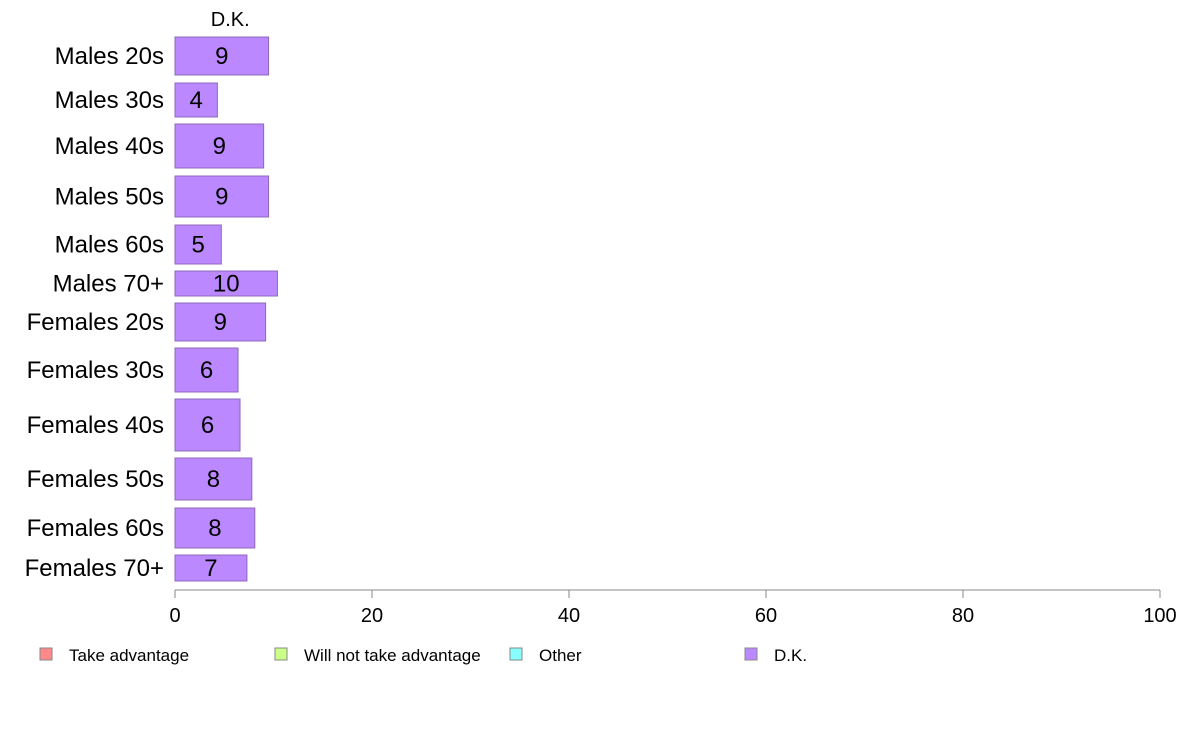 This screenshot has width=1188, height=736. I want to click on category-label: Males 40s, so click(109, 146).